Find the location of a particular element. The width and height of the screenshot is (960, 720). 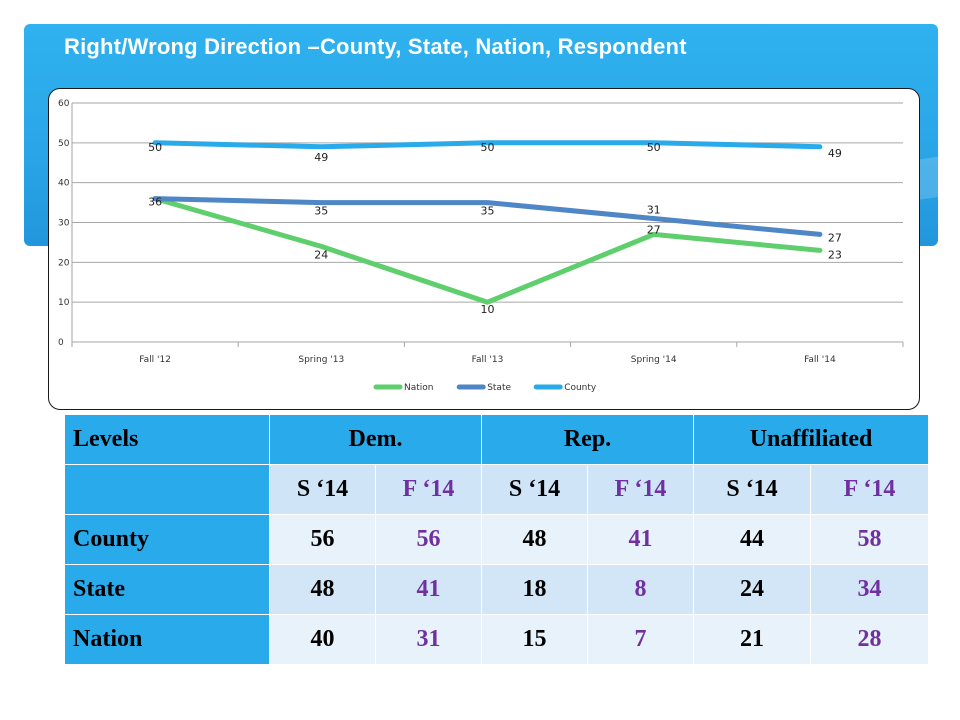

x-tick-label: Spring '14 is located at coordinates (654, 360).